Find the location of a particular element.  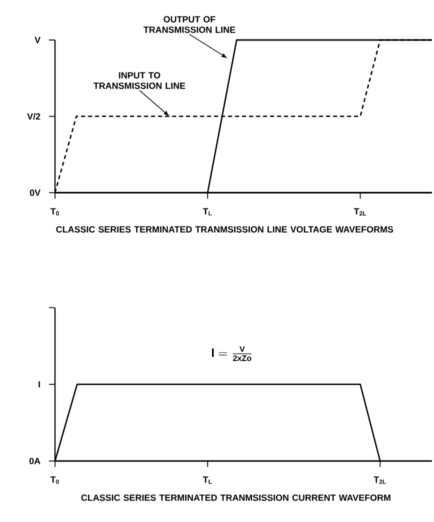

text: $\mathbf{I}=\frac{\mathbf{V}}{\mathbf{2xZo}}$ is located at coordinates (232, 354).